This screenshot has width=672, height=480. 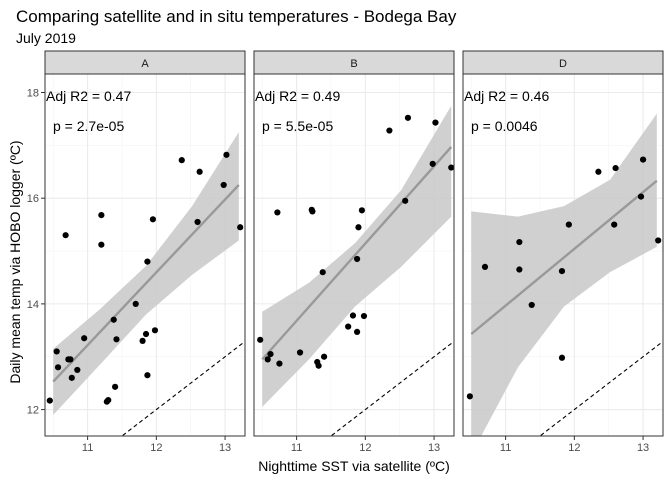 What do you see at coordinates (145, 64) in the screenshot?
I see `strip-label: A` at bounding box center [145, 64].